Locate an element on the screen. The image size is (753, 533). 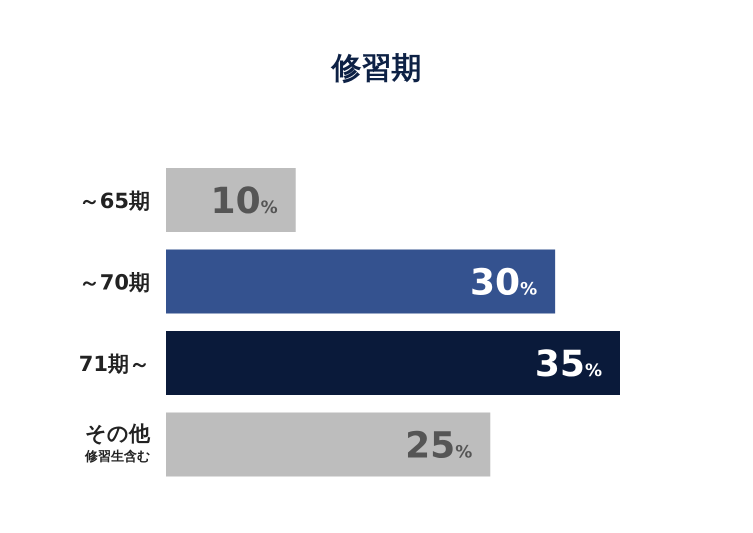
text: 修習生含む is located at coordinates (117, 456).